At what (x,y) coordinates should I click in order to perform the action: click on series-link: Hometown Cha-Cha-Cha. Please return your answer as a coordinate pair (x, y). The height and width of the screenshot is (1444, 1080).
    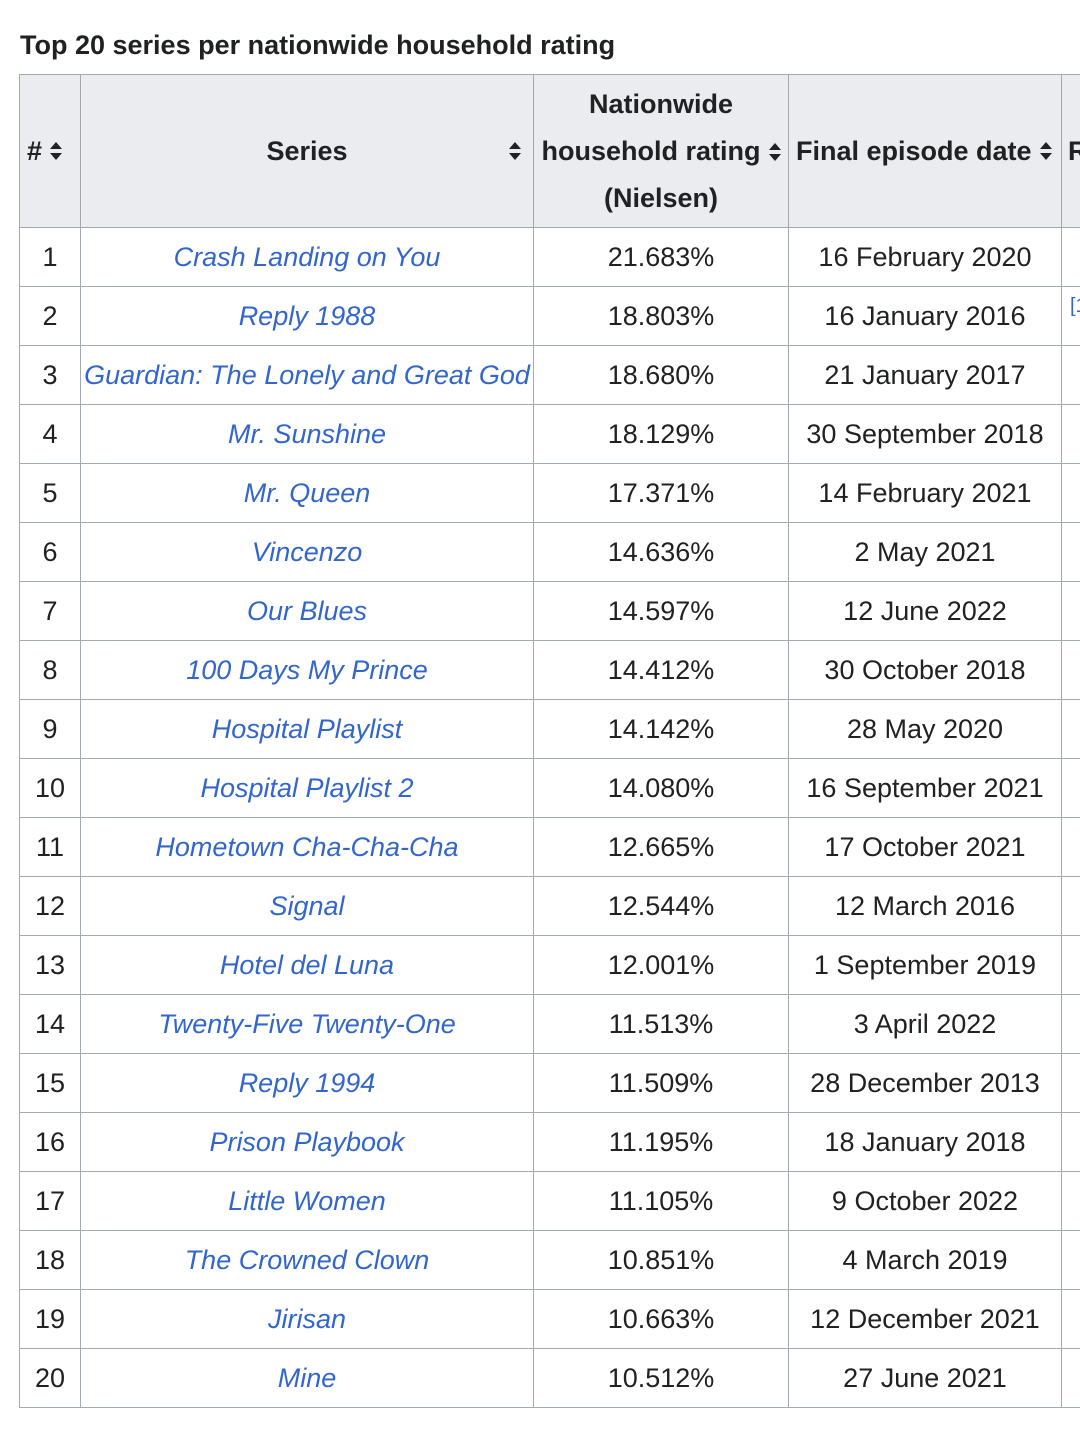
    Looking at the image, I should click on (307, 846).